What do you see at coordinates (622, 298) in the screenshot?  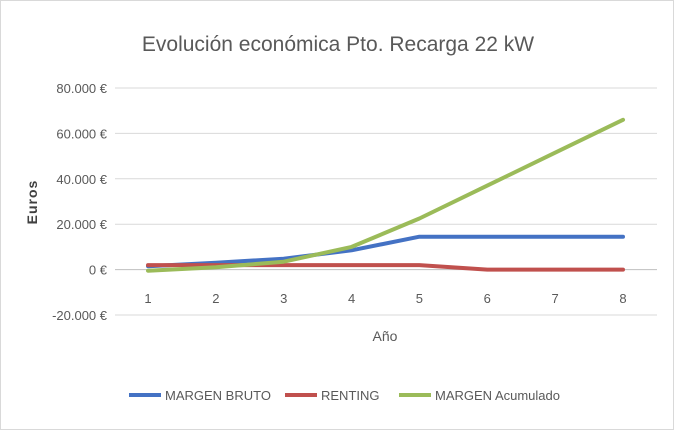 I see `x-tick-label: 8` at bounding box center [622, 298].